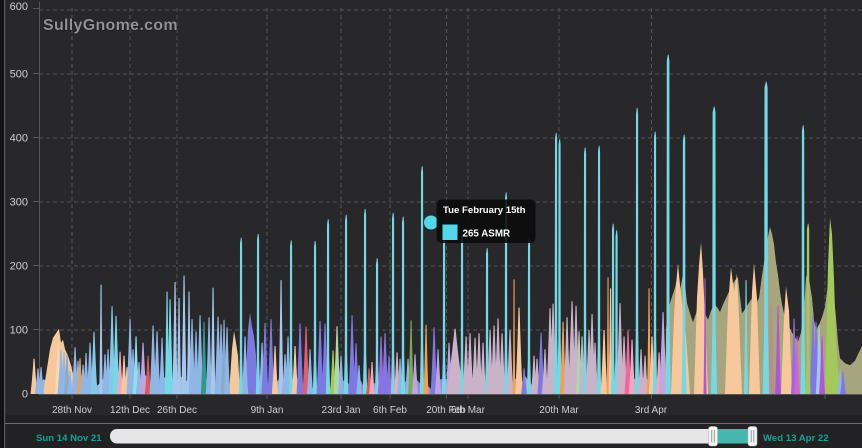  I want to click on svg-text: 6th Mar, so click(468, 410).